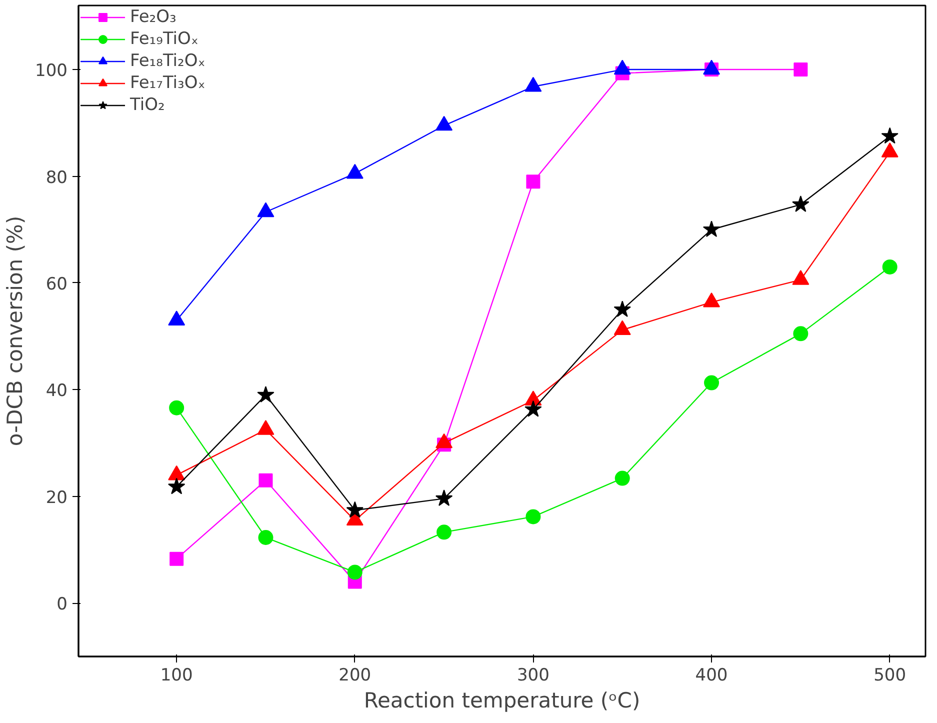 Image resolution: width=937 pixels, height=723 pixels. Describe the element at coordinates (164, 39) in the screenshot. I see `legend-label: Fe₁₉TiOₓ` at that location.